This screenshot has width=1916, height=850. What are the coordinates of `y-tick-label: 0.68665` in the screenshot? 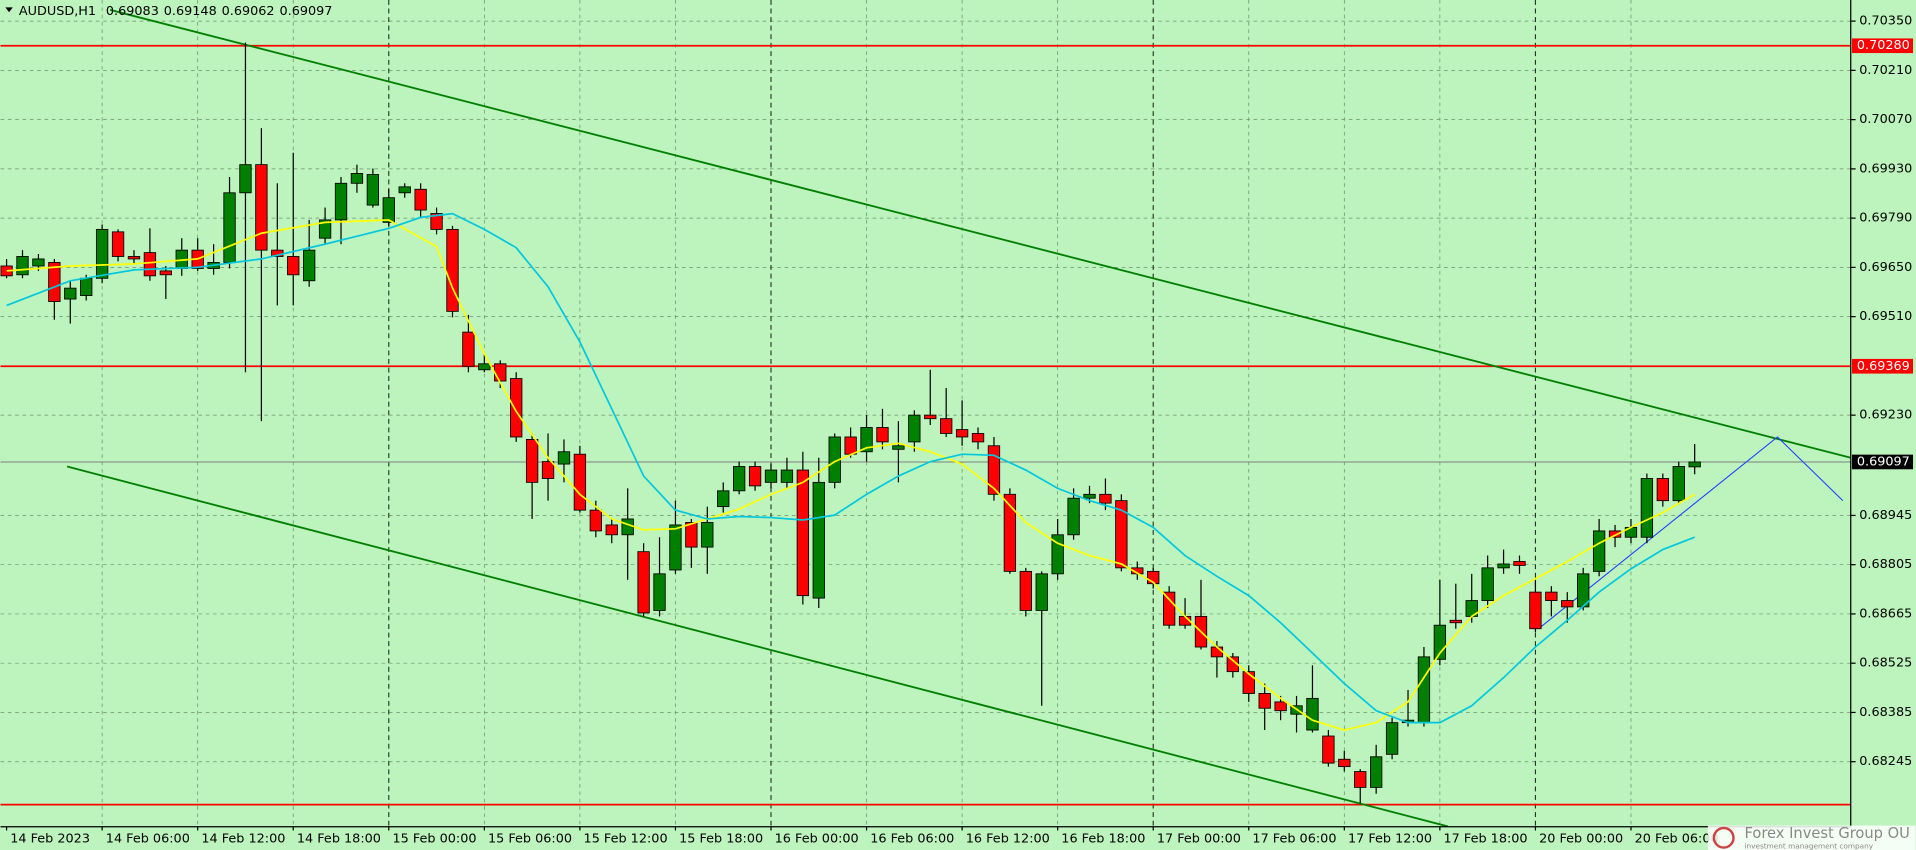 It's located at (1885, 613).